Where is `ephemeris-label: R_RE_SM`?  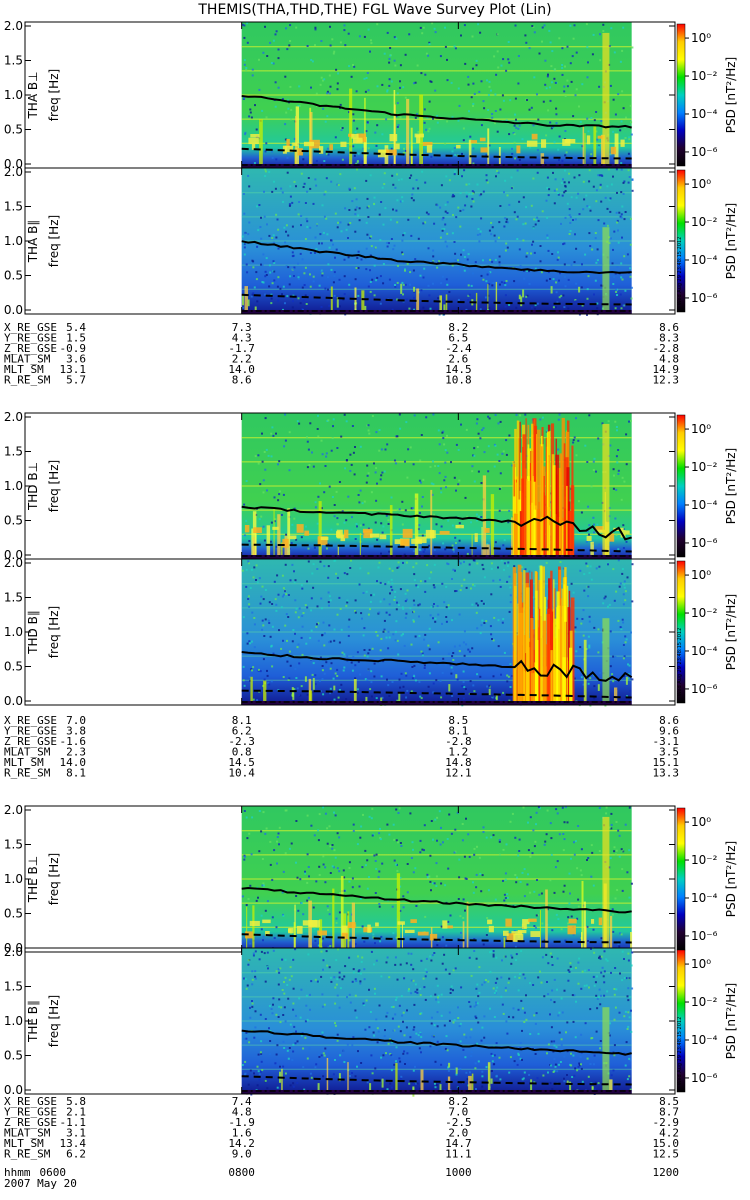 ephemeris-label: R_RE_SM is located at coordinates (27, 1154).